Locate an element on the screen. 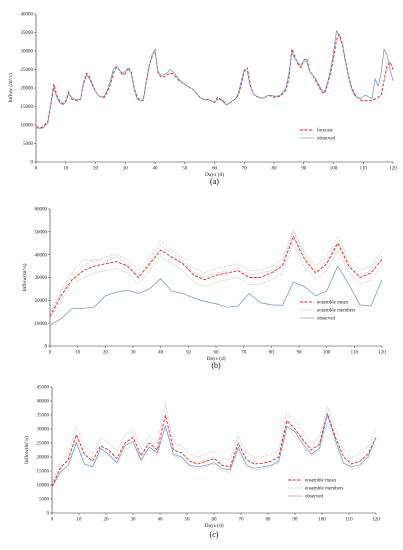  panel-label: (a) is located at coordinates (214, 181).